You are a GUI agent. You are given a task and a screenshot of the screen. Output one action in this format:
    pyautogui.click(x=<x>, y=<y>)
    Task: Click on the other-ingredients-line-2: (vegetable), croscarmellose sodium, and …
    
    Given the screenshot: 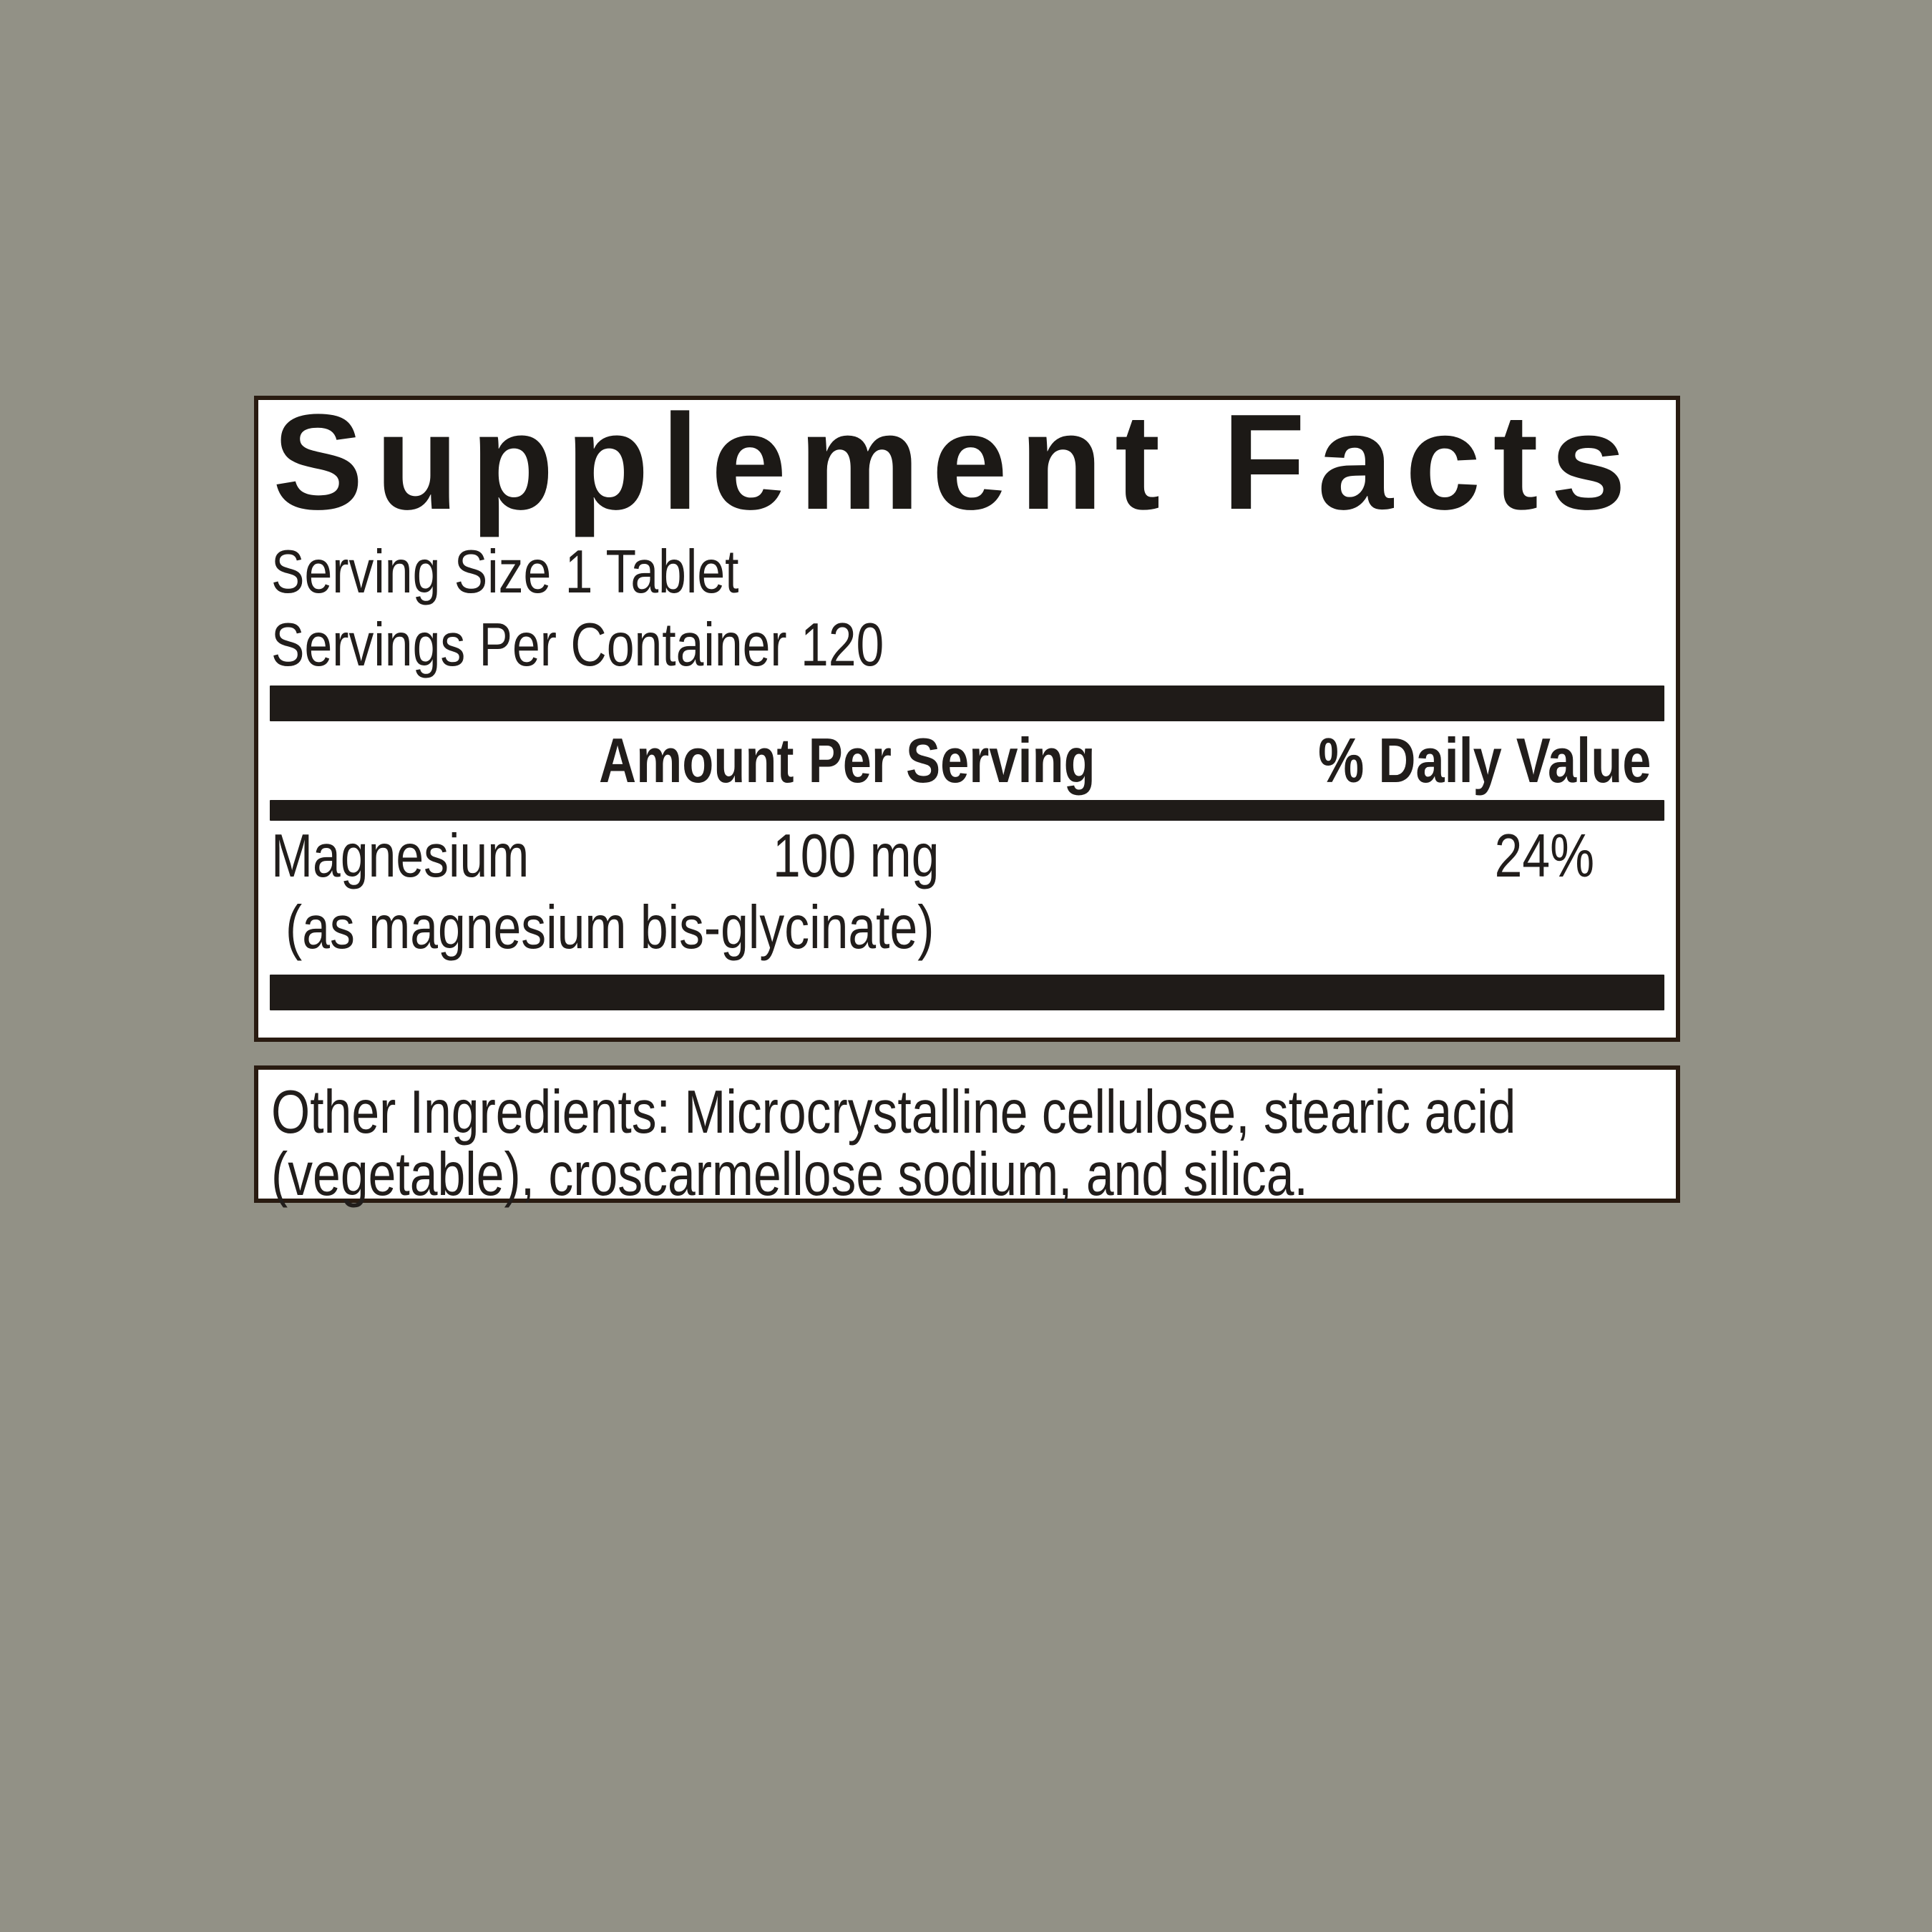 What is the action you would take?
    pyautogui.click(x=967, y=1174)
    